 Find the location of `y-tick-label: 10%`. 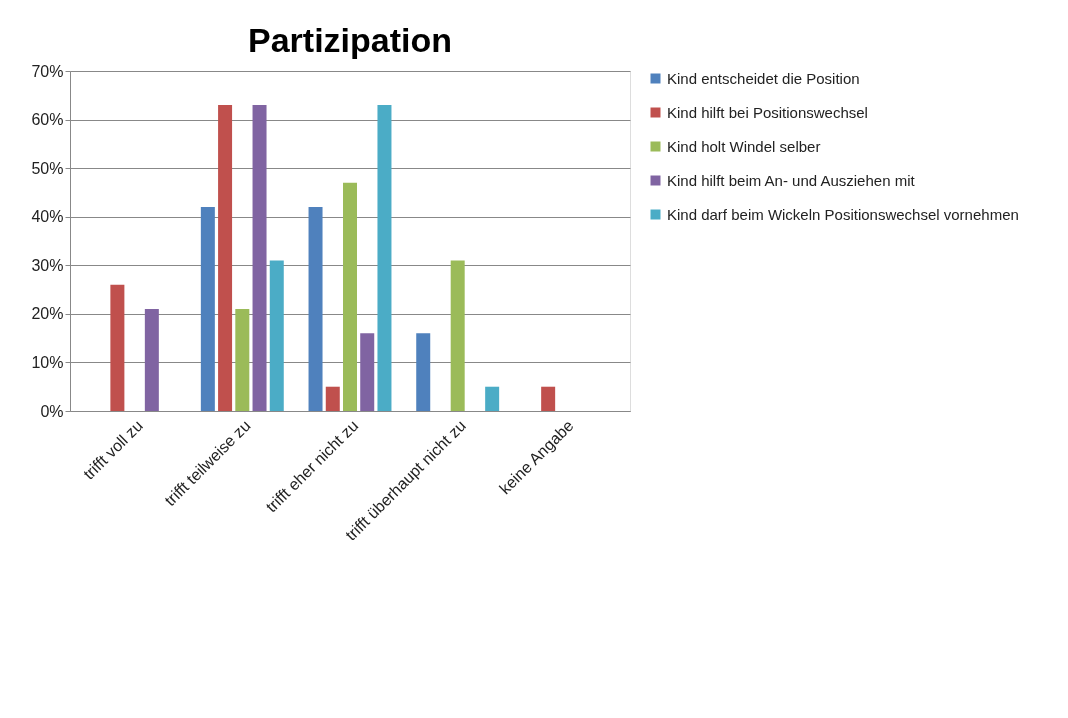

y-tick-label: 10% is located at coordinates (47, 362).